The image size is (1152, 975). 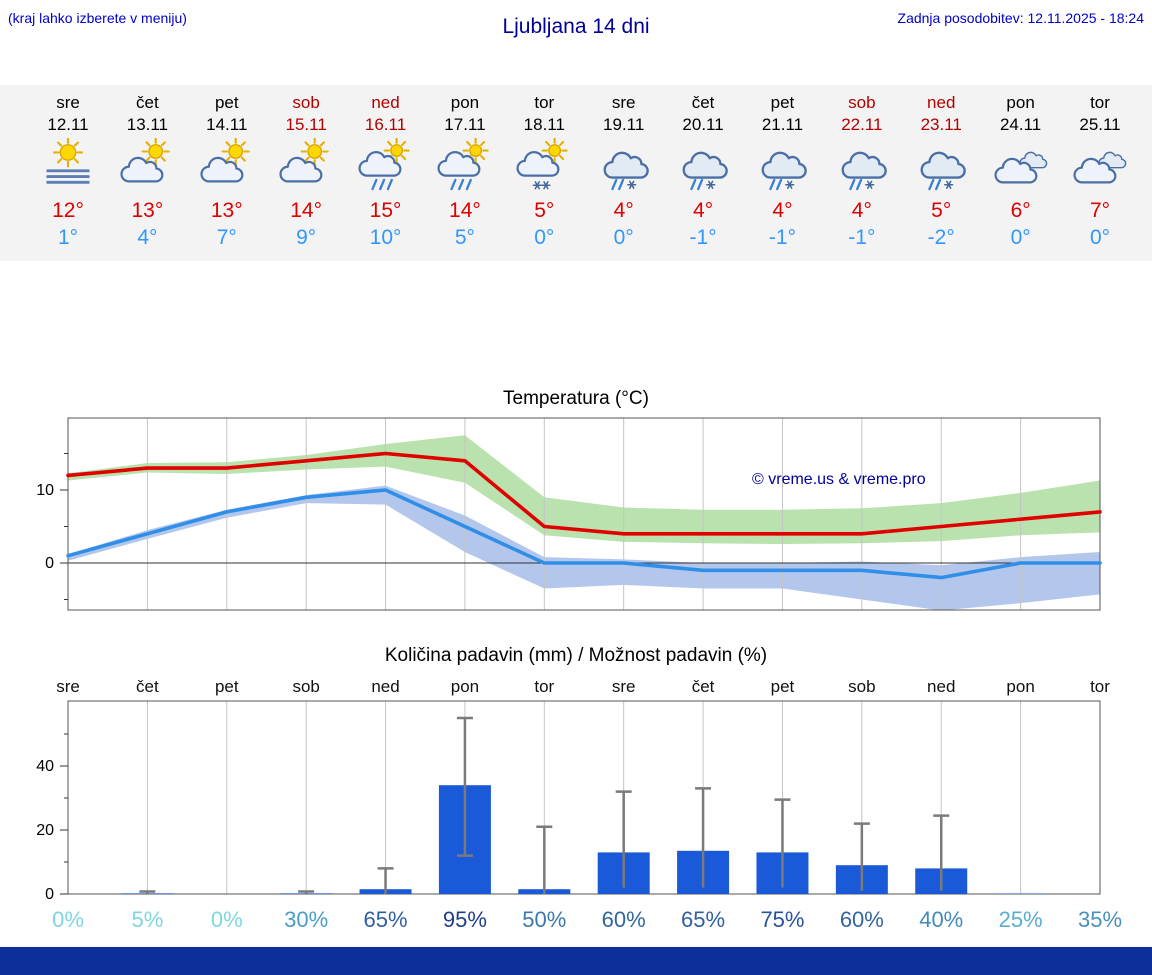 I want to click on day-date: 21.11, so click(x=782, y=124).